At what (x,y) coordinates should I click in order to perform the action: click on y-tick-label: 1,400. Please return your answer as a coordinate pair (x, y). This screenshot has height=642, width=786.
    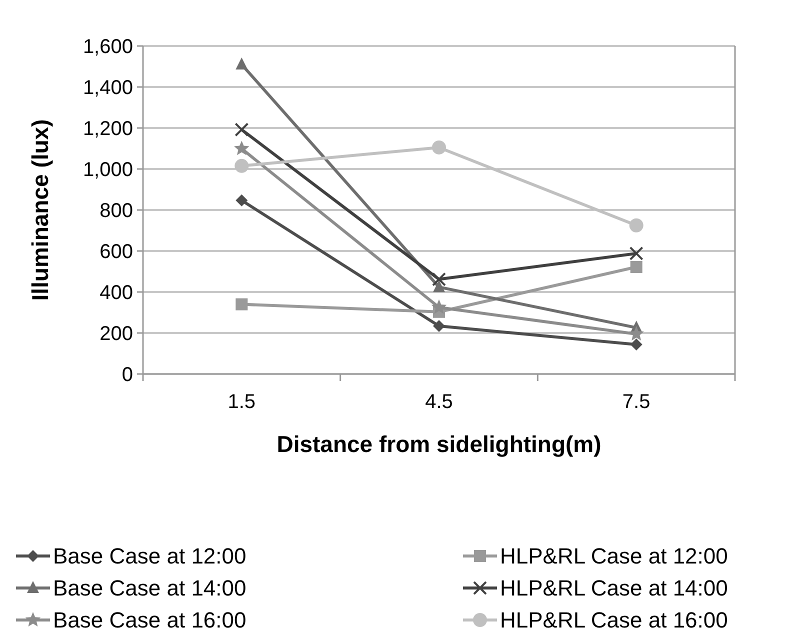
    Looking at the image, I should click on (107, 88).